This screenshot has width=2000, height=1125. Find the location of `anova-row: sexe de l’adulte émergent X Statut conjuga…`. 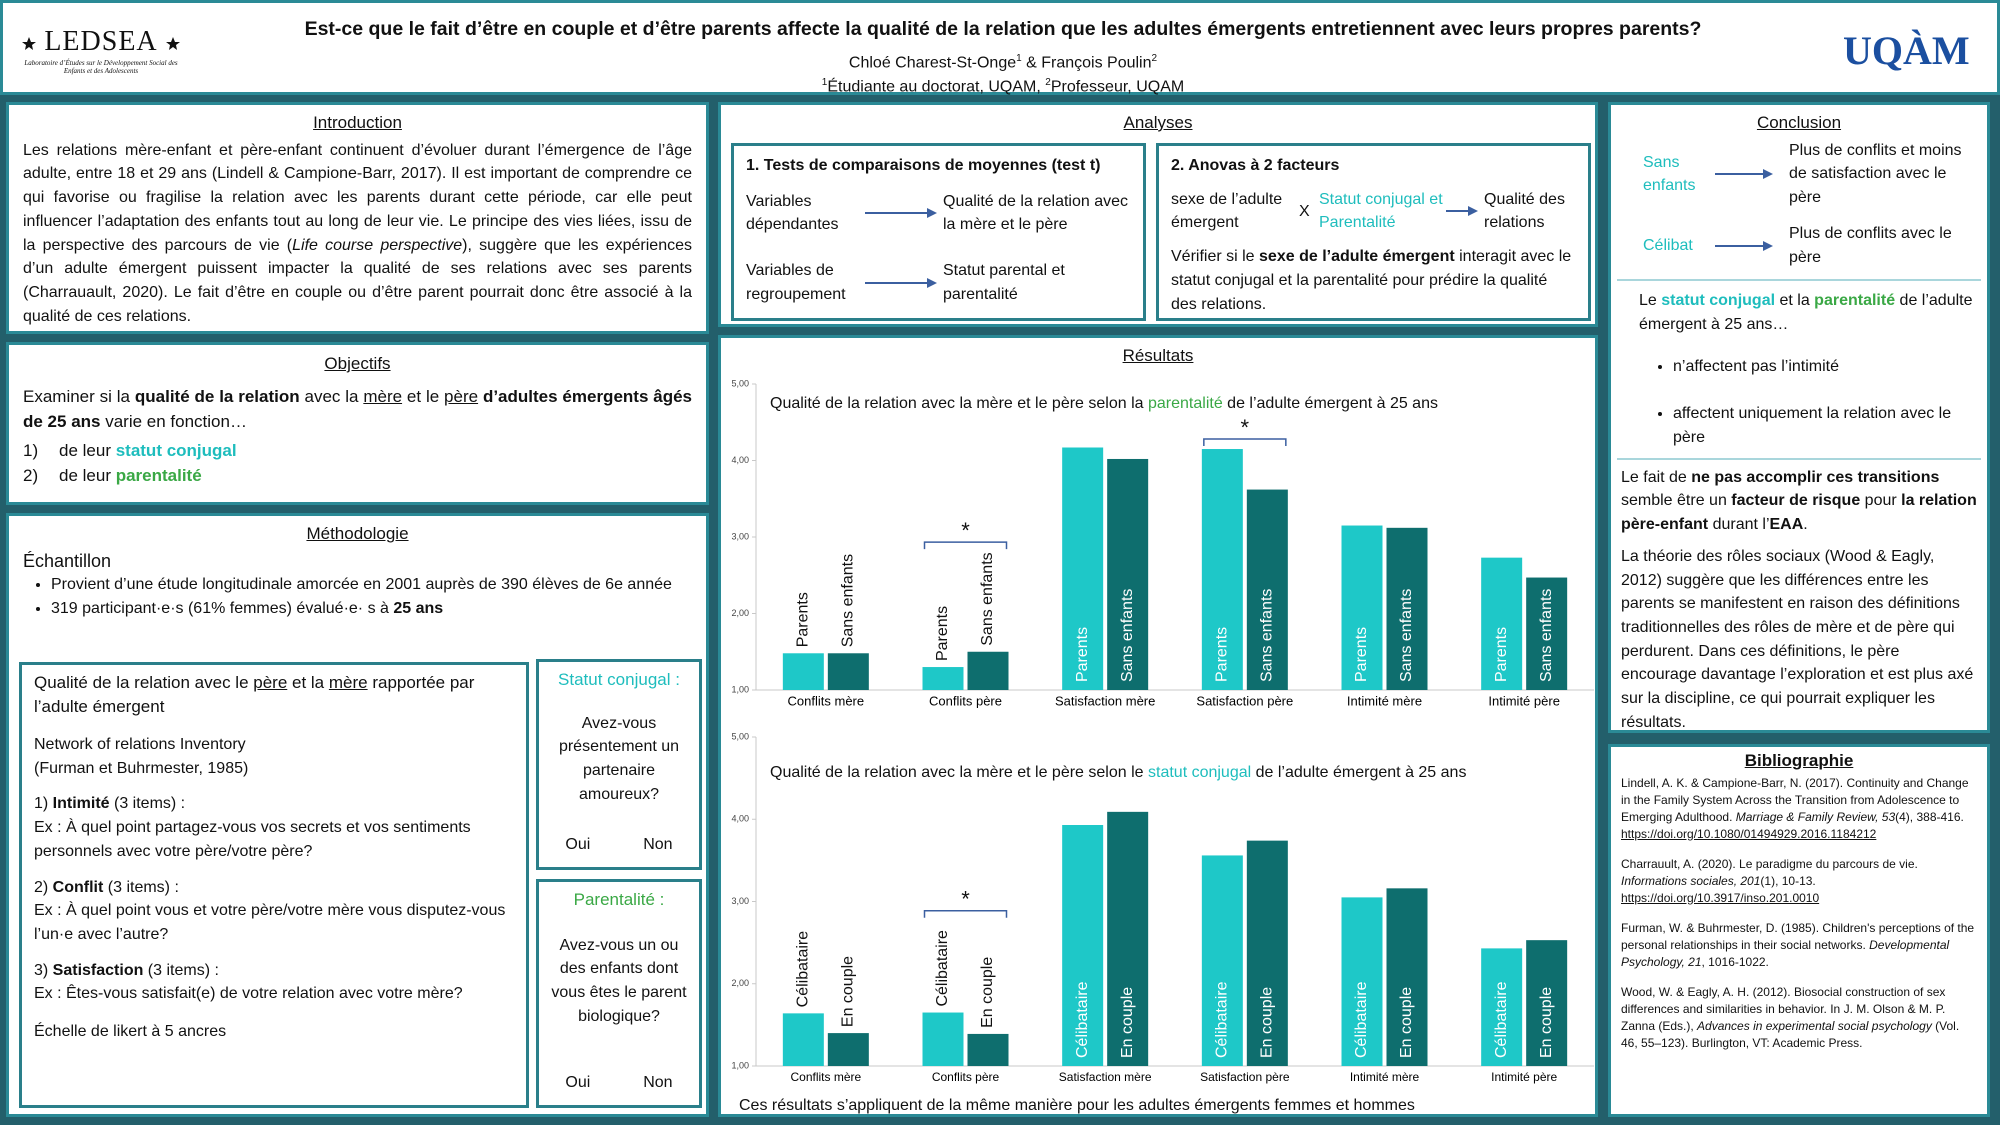

anova-row: sexe de l’adulte émergent X Statut conjuga… is located at coordinates (1373, 211).